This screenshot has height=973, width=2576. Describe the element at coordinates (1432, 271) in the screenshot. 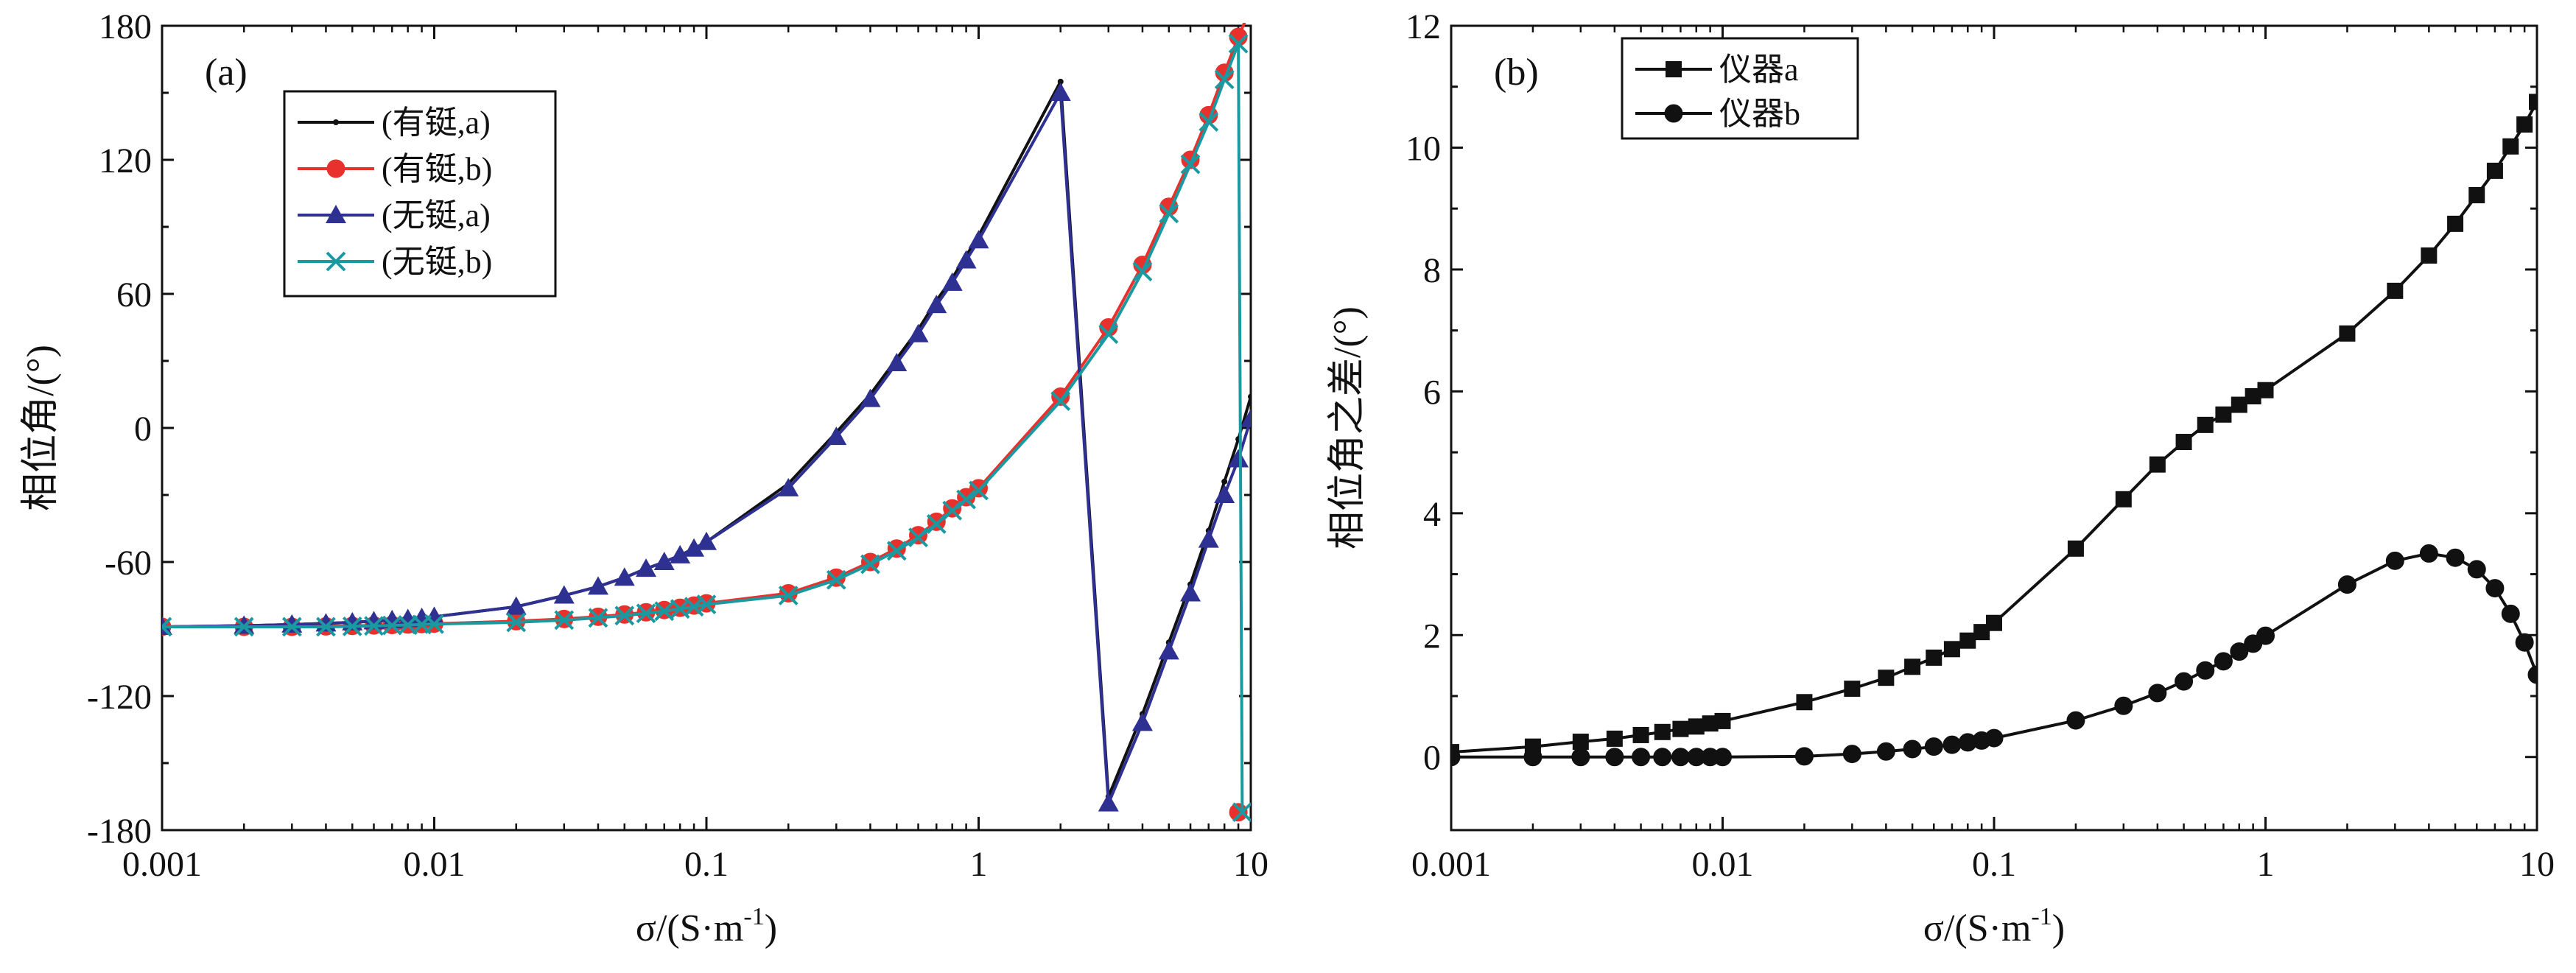

I see `panel-b-ytick-label: 8` at that location.